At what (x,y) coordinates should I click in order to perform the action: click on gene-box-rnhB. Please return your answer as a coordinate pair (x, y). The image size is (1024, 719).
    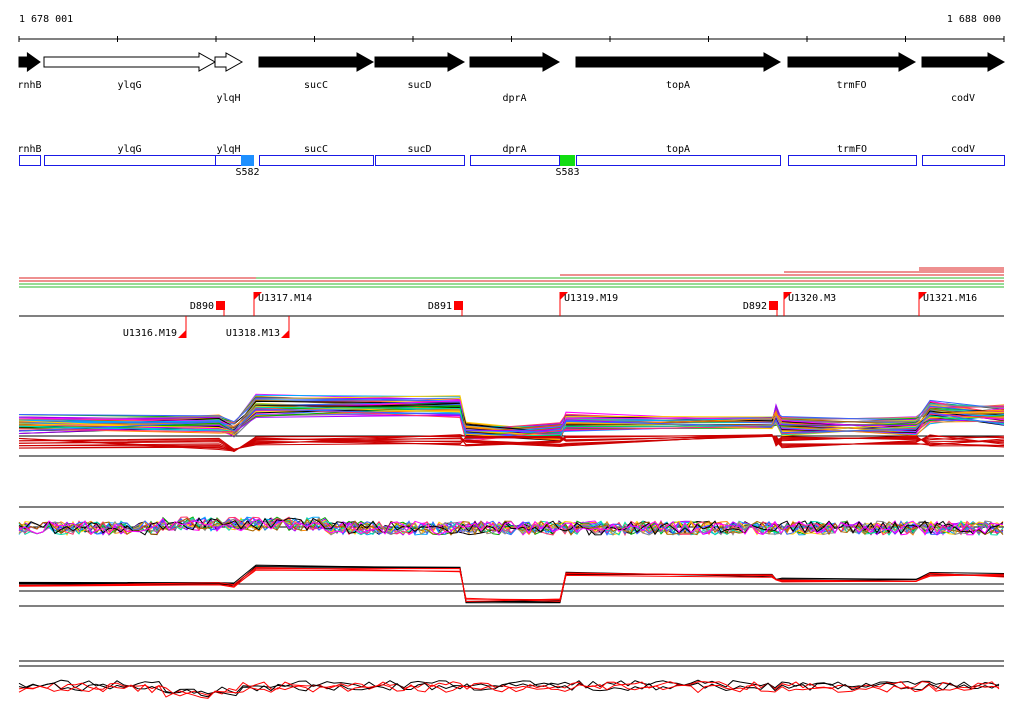
    Looking at the image, I should click on (30, 160).